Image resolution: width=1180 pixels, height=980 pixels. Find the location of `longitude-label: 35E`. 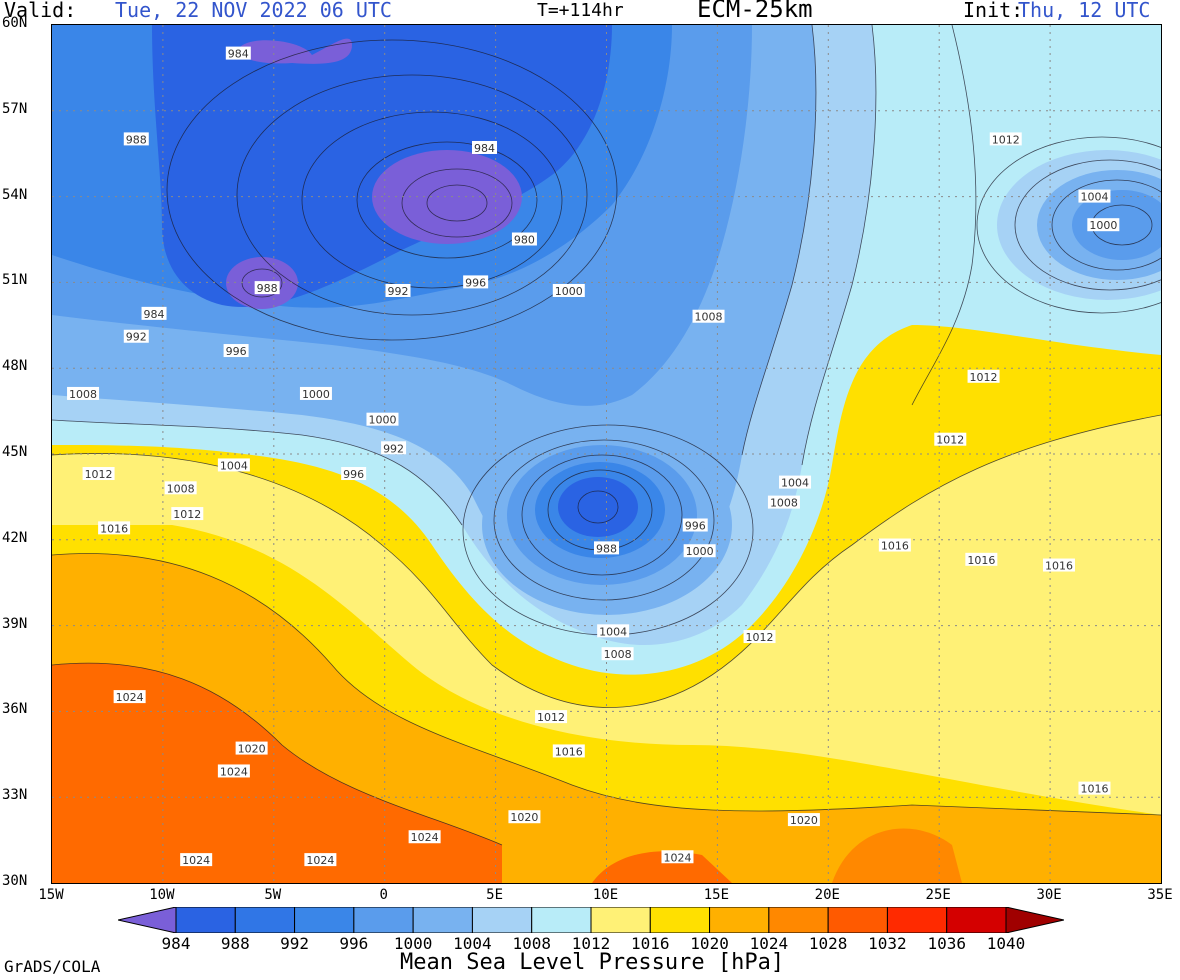

longitude-label: 35E is located at coordinates (1160, 895).